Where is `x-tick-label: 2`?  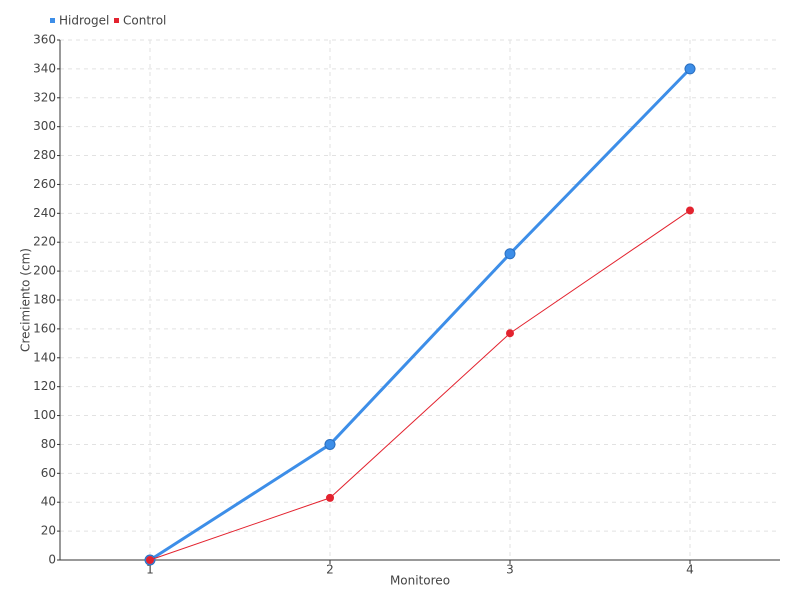 x-tick-label: 2 is located at coordinates (330, 570).